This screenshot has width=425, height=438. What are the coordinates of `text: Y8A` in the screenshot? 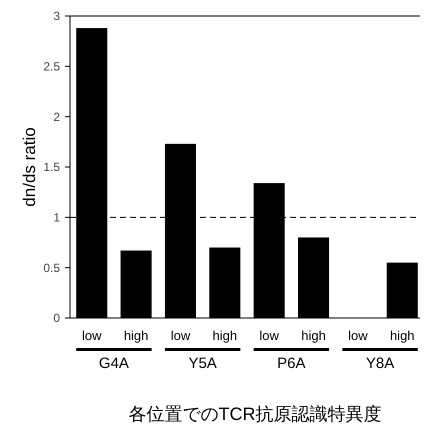 It's located at (380, 363).